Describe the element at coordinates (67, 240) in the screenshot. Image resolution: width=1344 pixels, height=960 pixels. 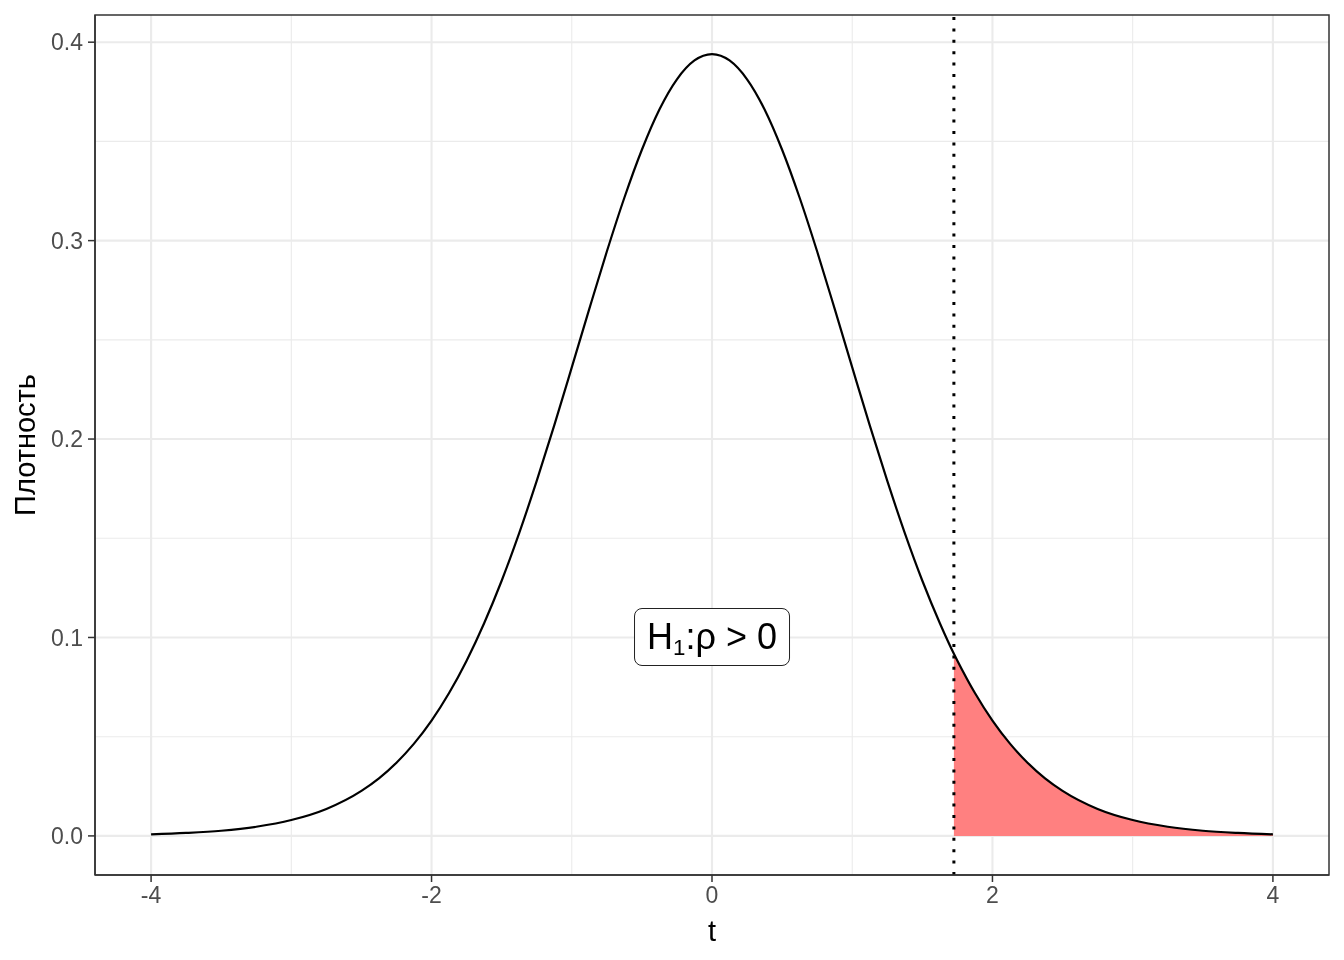
I see `y-tick-label: 0.3` at that location.